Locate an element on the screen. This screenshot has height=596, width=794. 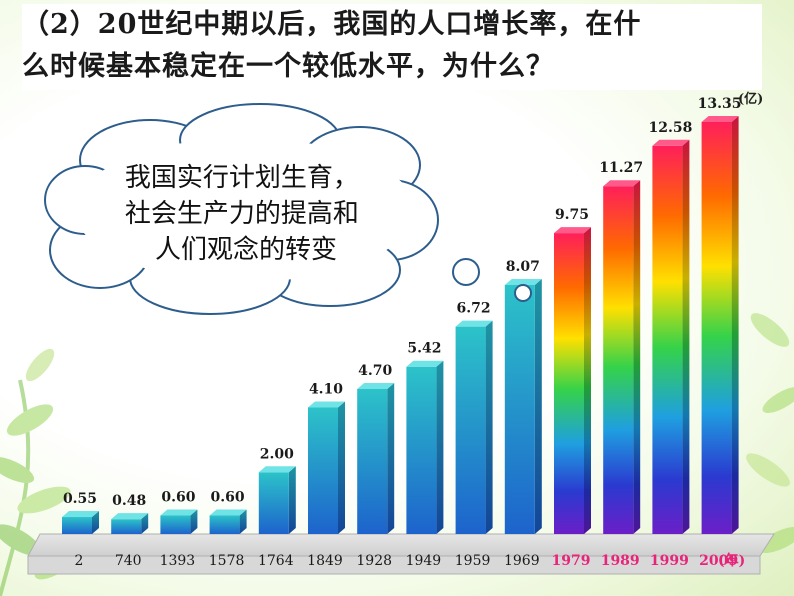
x-tick-label: 1849 is located at coordinates (325, 561).